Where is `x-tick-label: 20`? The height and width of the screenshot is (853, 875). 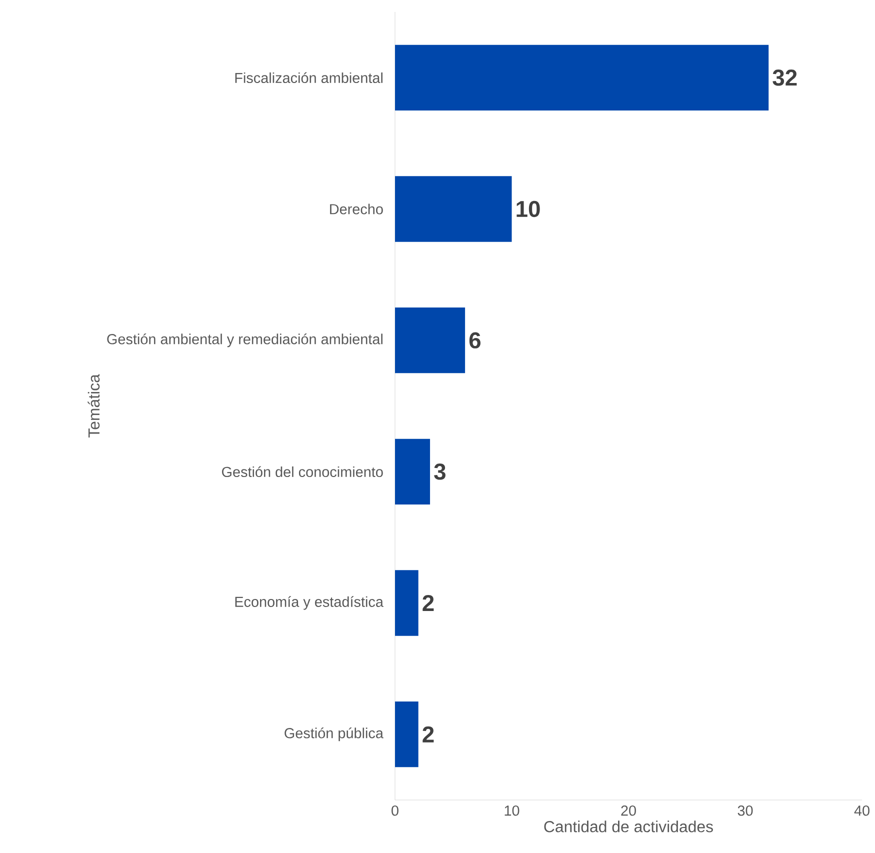 x-tick-label: 20 is located at coordinates (628, 811).